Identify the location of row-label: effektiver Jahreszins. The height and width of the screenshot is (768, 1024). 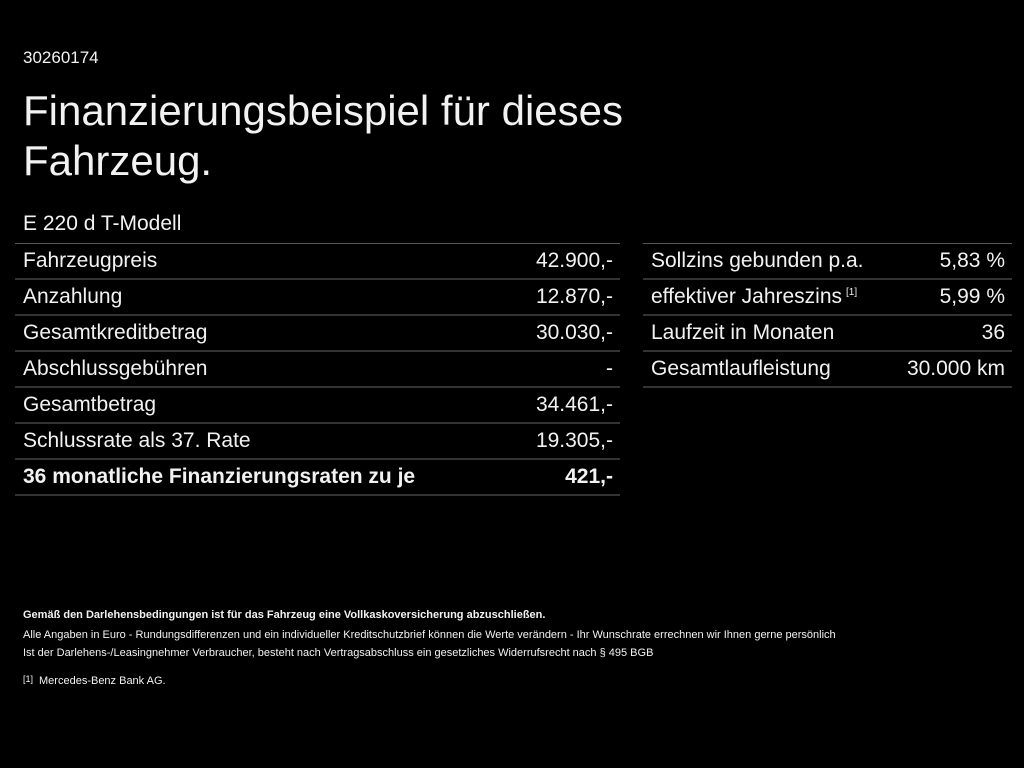
(747, 296).